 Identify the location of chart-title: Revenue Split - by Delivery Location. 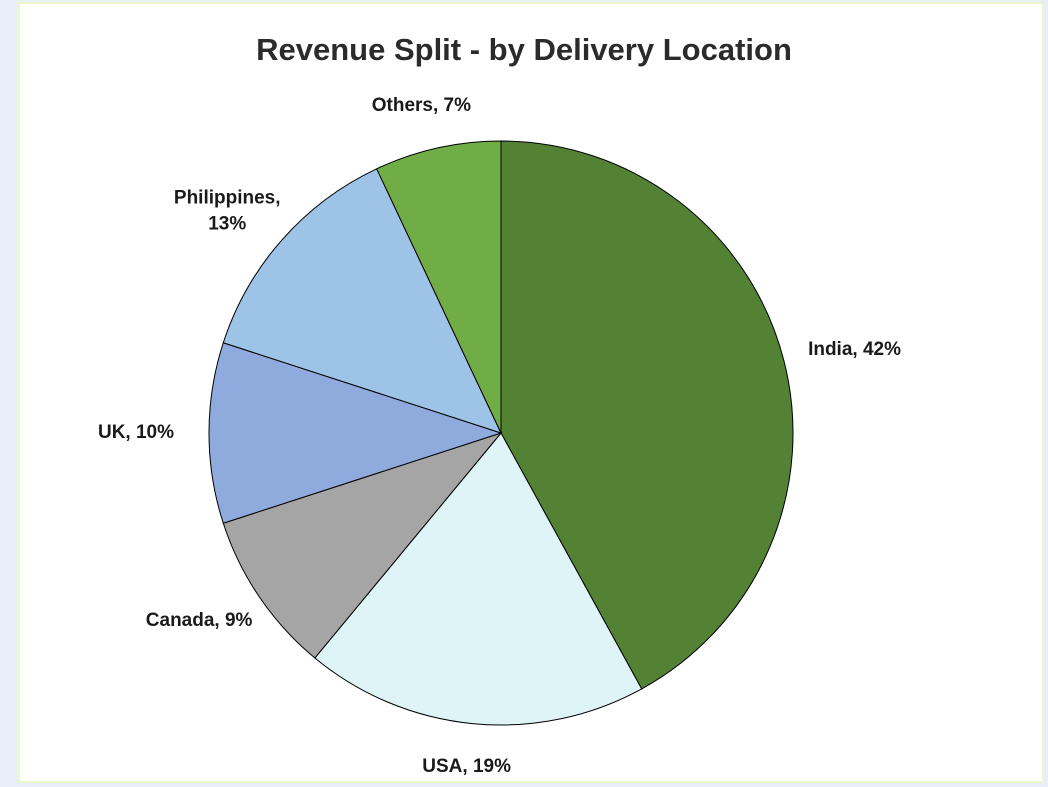
(524, 49).